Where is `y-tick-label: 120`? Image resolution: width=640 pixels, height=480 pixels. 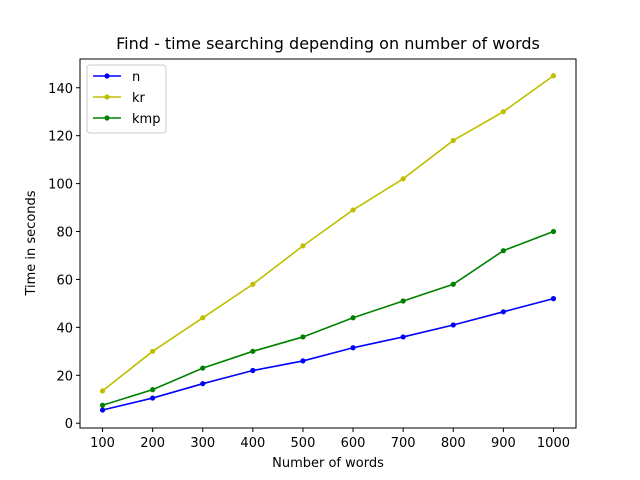
y-tick-label: 120 is located at coordinates (60, 137).